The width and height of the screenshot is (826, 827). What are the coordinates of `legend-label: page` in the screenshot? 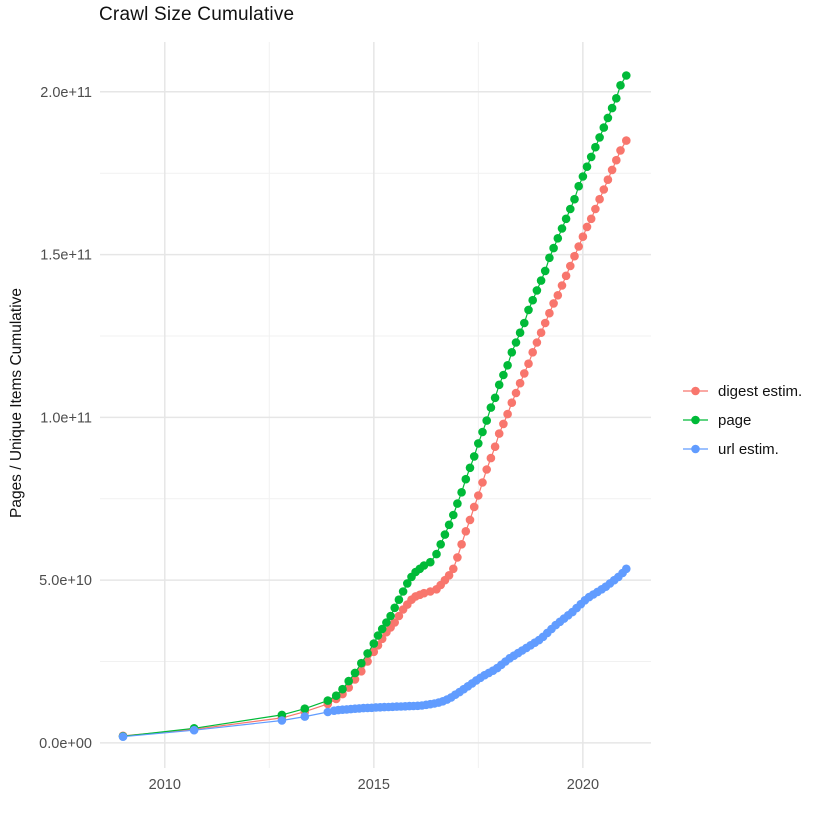 It's located at (735, 420).